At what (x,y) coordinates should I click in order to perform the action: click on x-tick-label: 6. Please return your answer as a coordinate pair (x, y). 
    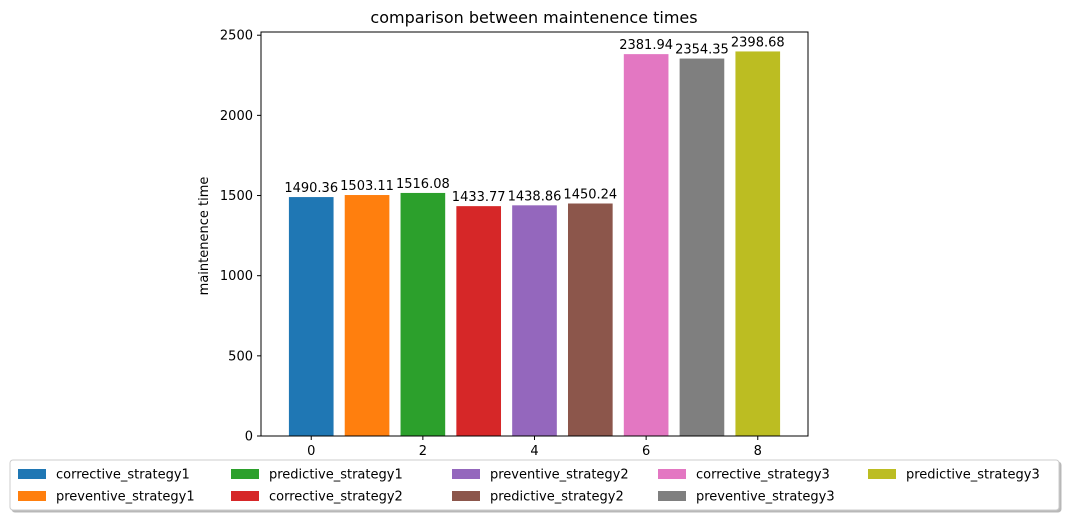
    Looking at the image, I should click on (646, 451).